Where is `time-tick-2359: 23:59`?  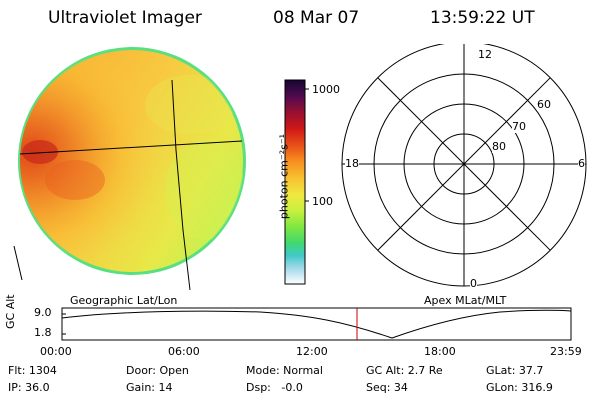 time-tick-2359: 23:59 is located at coordinates (566, 351).